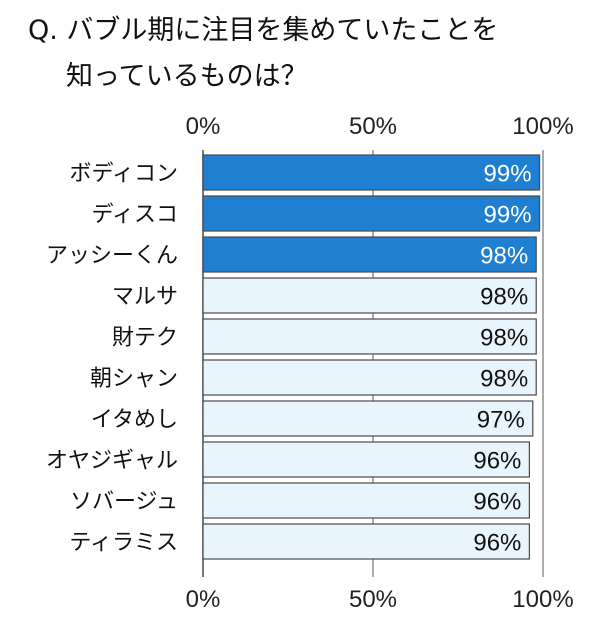 This screenshot has width=598, height=620. What do you see at coordinates (501, 420) in the screenshot?
I see `data-label: 97%` at bounding box center [501, 420].